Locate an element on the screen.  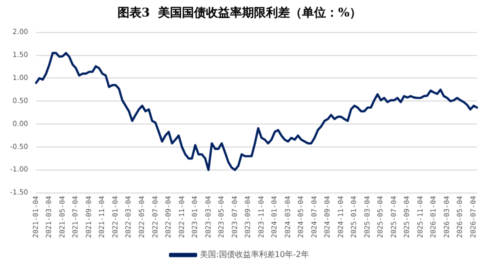
chart-title: 图表3 美国国债收益率期限利差（单位：%） is located at coordinates (239, 12).